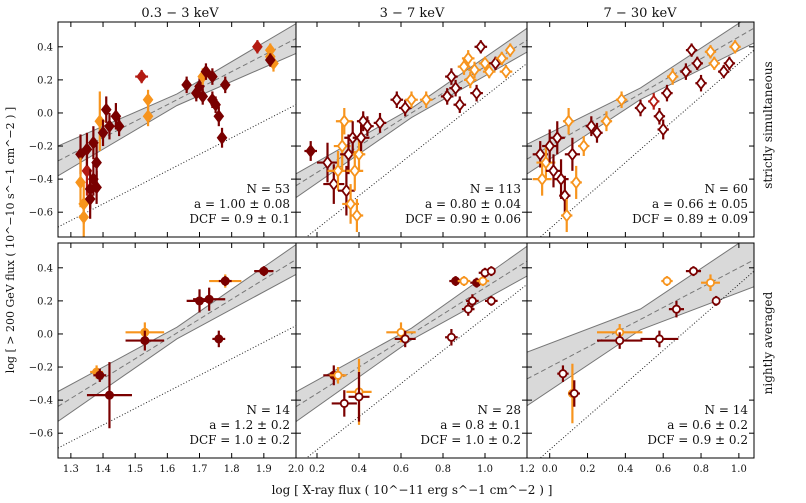 This screenshot has height=503, width=806. What do you see at coordinates (41, 401) in the screenshot?
I see `y-tick-label: −0.4` at bounding box center [41, 401].